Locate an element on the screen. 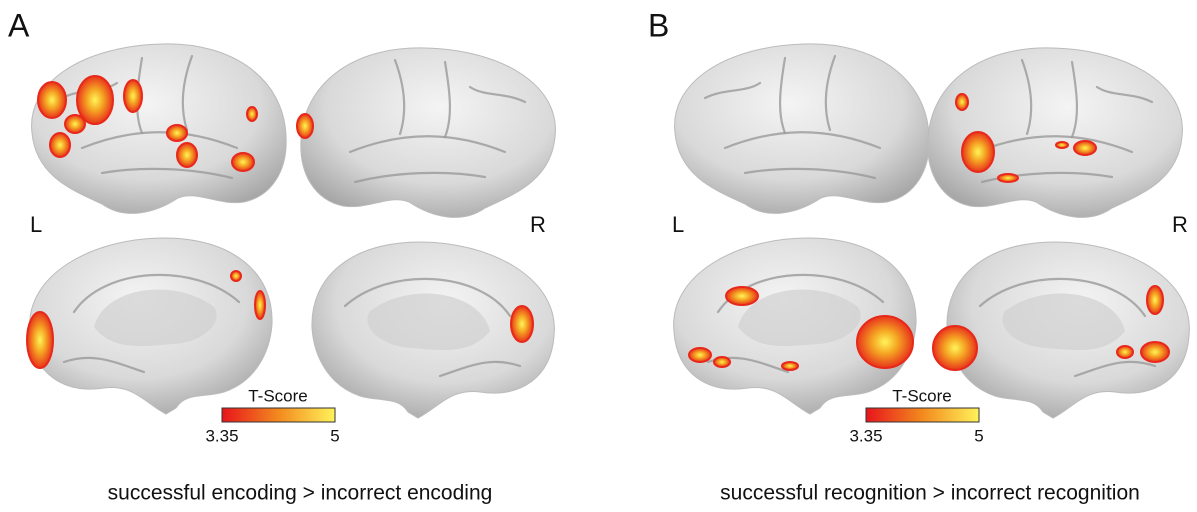  panel-letter: A is located at coordinates (19, 25).